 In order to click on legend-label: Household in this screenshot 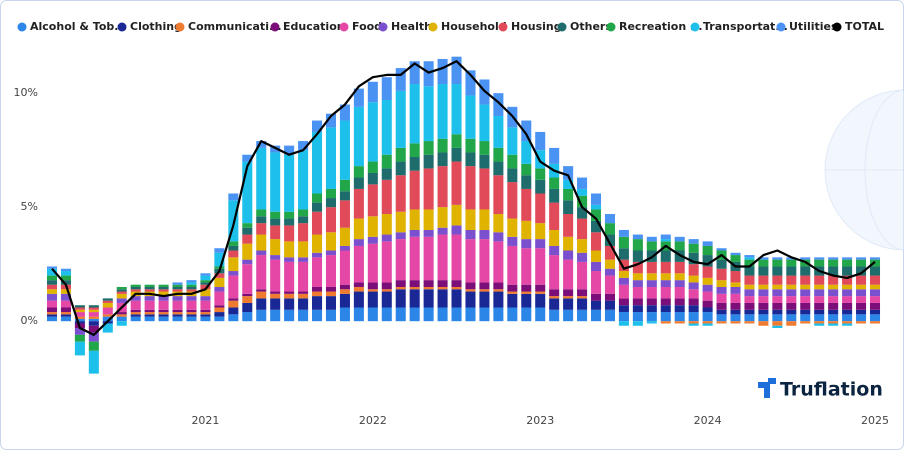, I will do `click(474, 26)`.